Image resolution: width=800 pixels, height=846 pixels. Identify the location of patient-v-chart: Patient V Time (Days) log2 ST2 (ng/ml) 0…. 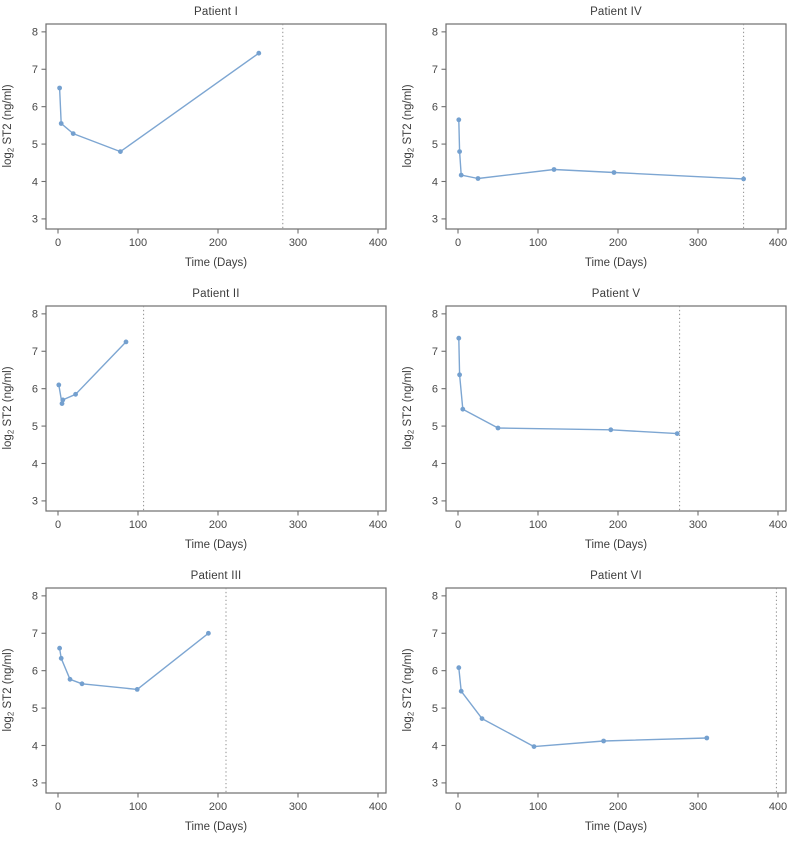
(594, 419).